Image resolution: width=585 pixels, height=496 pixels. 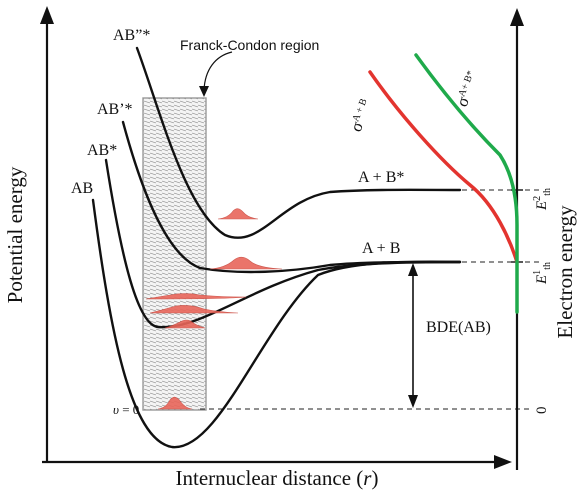 What do you see at coordinates (458, 327) in the screenshot?
I see `bde-label: BDE(AB)` at bounding box center [458, 327].